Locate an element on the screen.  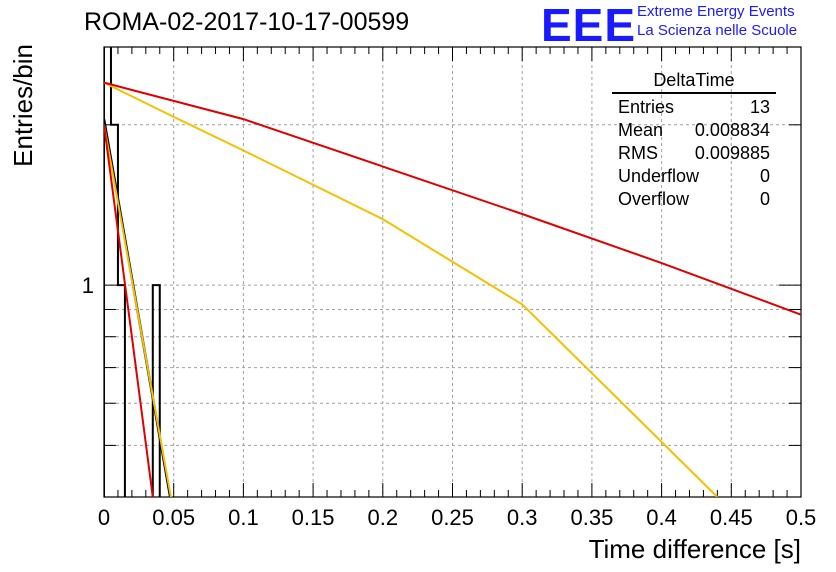
x-tick-label: 0.1 is located at coordinates (243, 517).